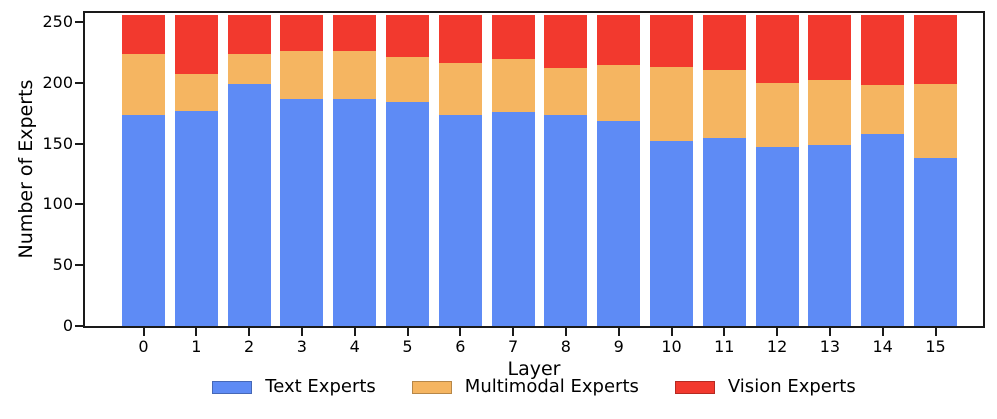  Describe the element at coordinates (407, 346) in the screenshot. I see `x-tick-label-5: 5` at that location.